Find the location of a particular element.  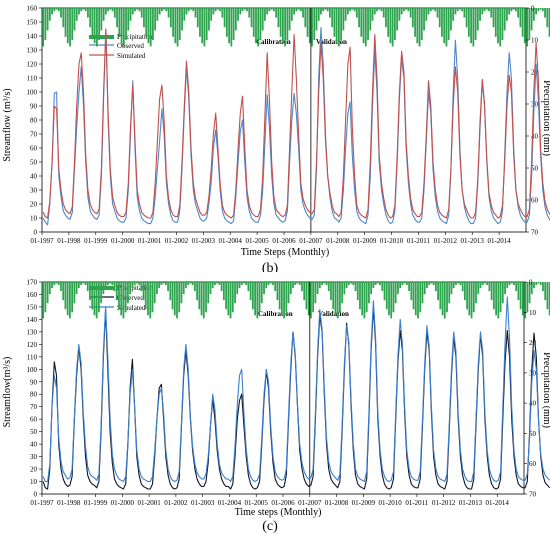

chart-b-calibration-label: Calibration is located at coordinates (273, 42).